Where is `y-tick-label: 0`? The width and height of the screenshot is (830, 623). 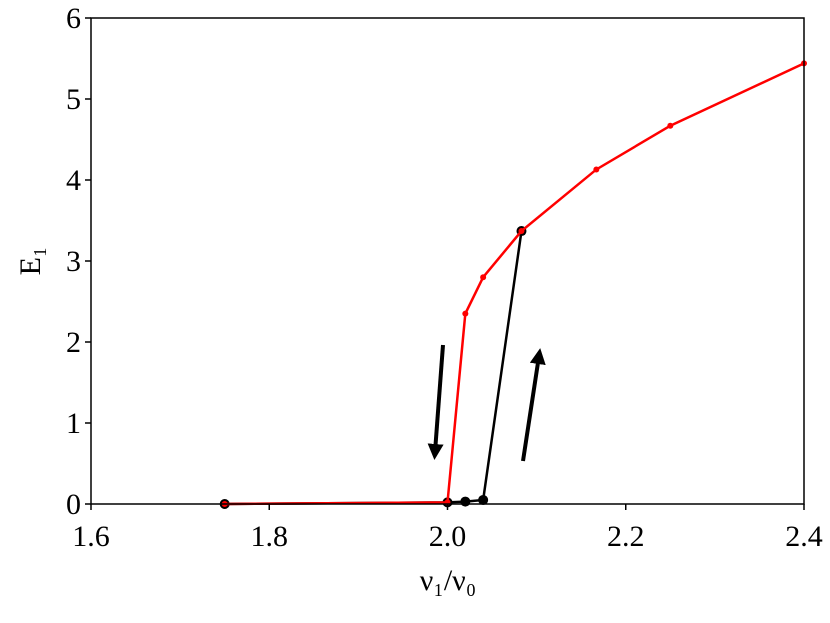 y-tick-label: 0 is located at coordinates (73, 504).